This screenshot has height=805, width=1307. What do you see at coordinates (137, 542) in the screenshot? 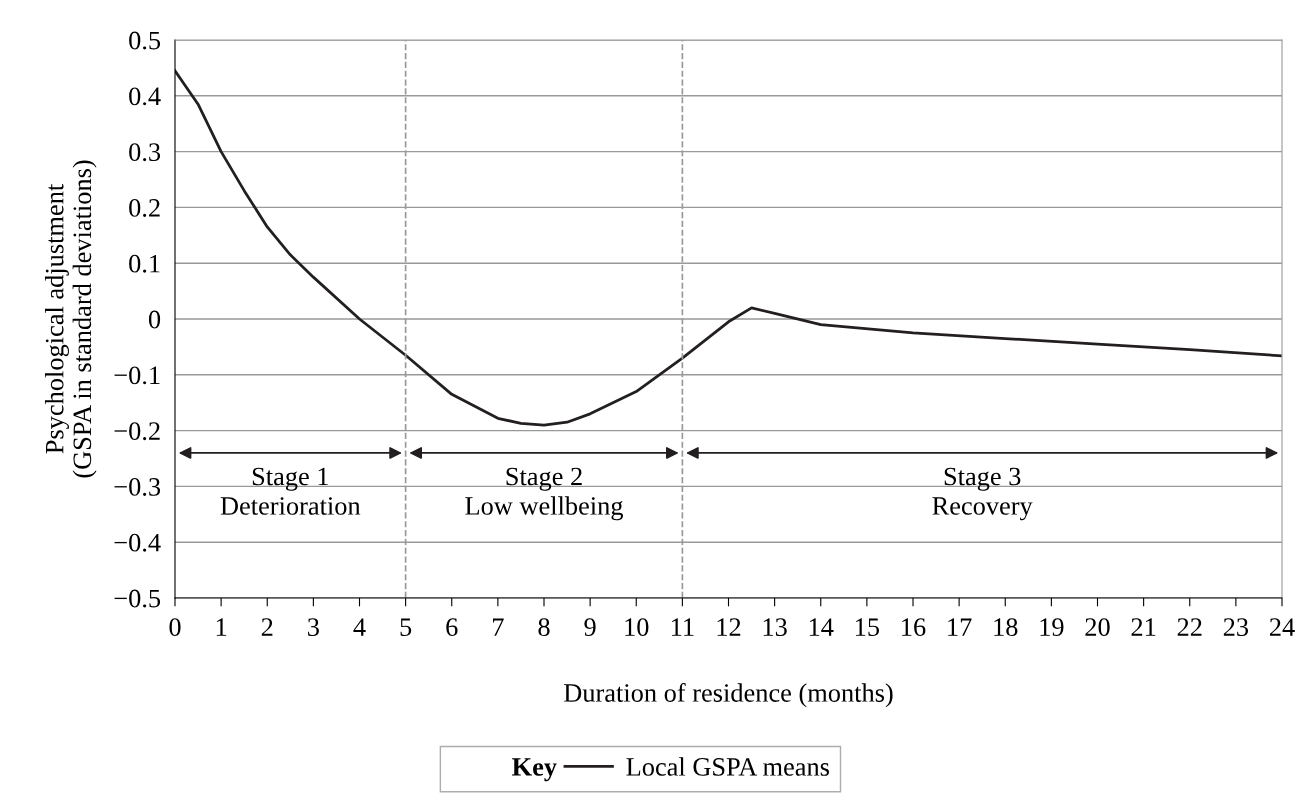
I see `y-tick-label: −0.4` at bounding box center [137, 542].